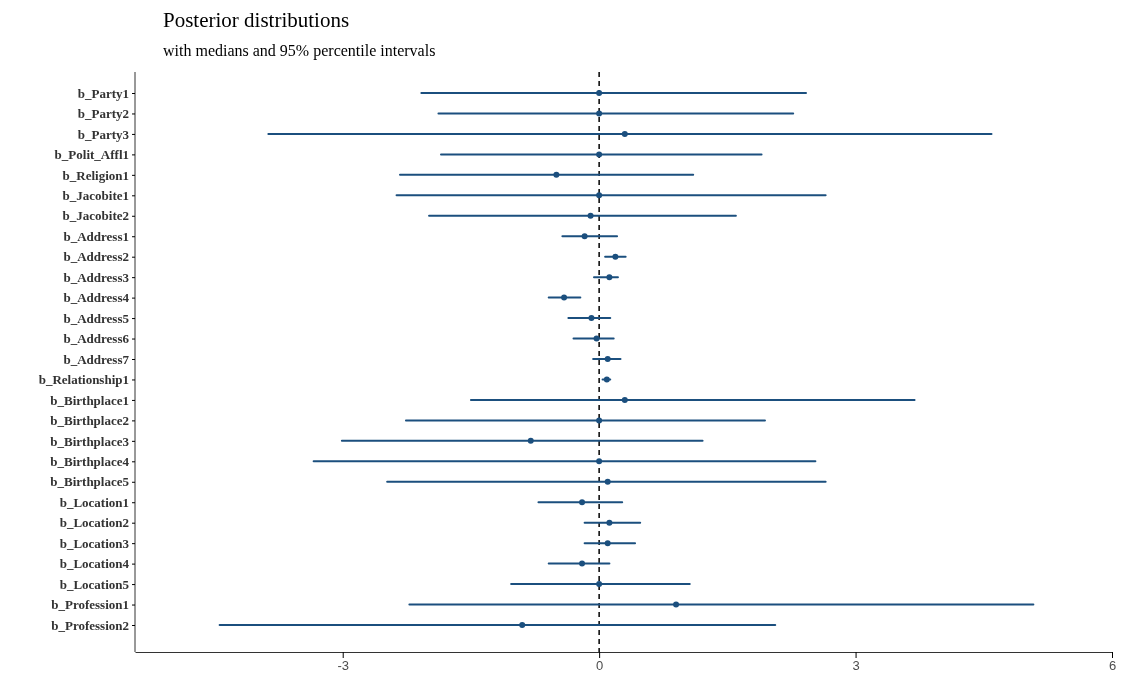 This screenshot has height=675, width=1122. What do you see at coordinates (96, 339) in the screenshot?
I see `y-tick-label: b_Address6` at bounding box center [96, 339].